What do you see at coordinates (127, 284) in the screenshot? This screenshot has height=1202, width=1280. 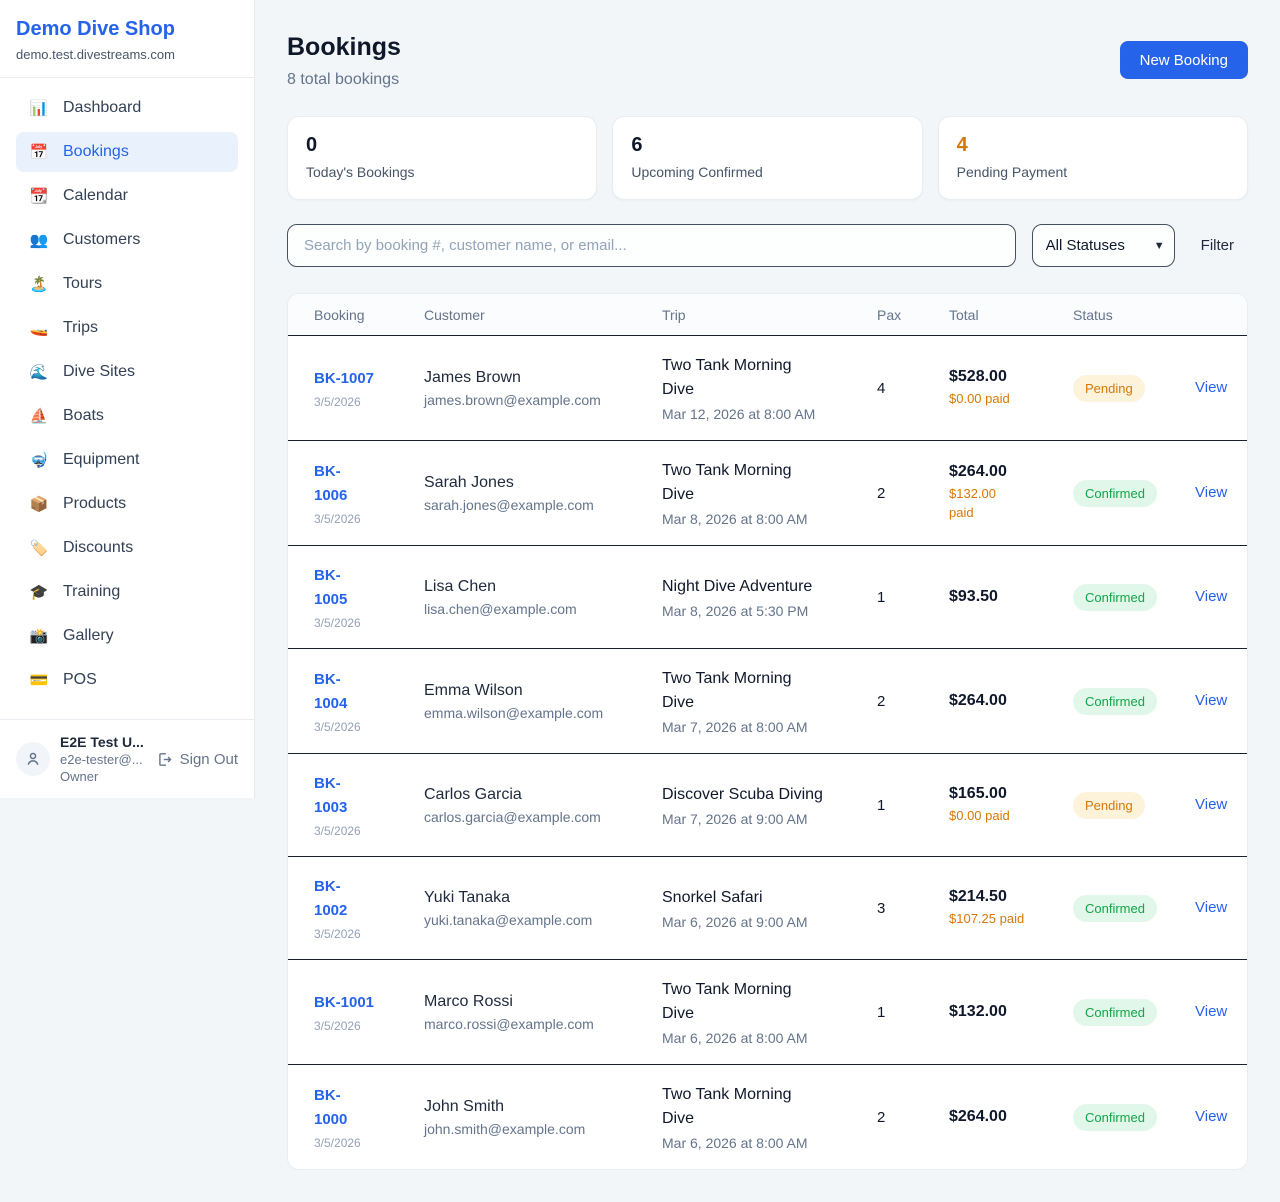 I see `sidebar-item-tours: 🏝️ Tours` at bounding box center [127, 284].